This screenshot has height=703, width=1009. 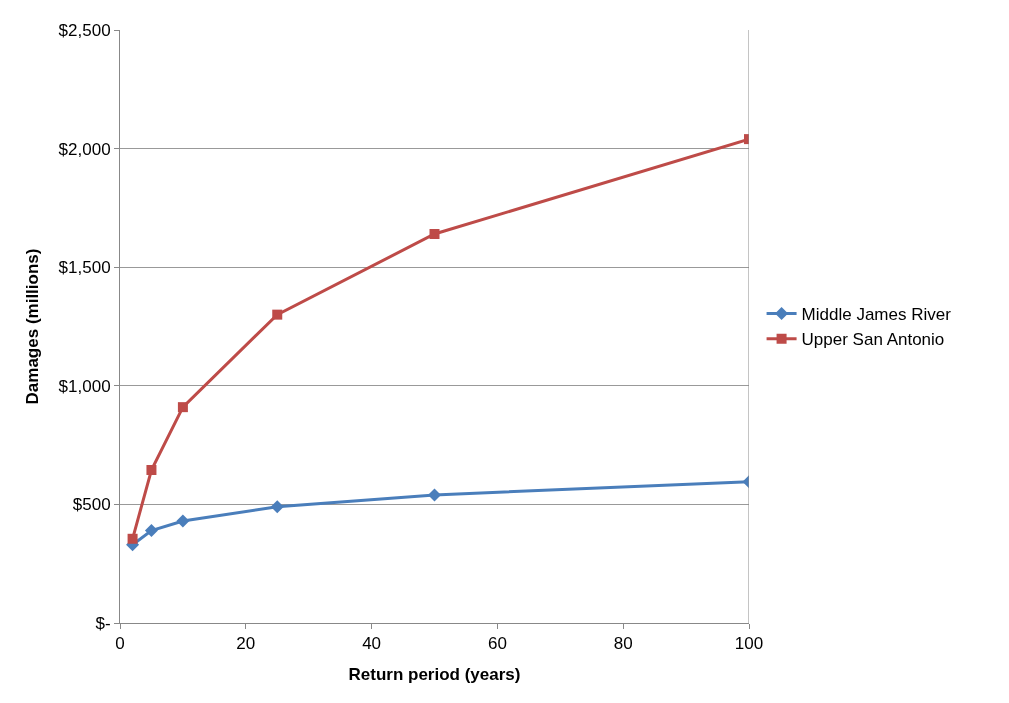 I want to click on y-axis-title: Damages (millions), so click(x=33, y=326).